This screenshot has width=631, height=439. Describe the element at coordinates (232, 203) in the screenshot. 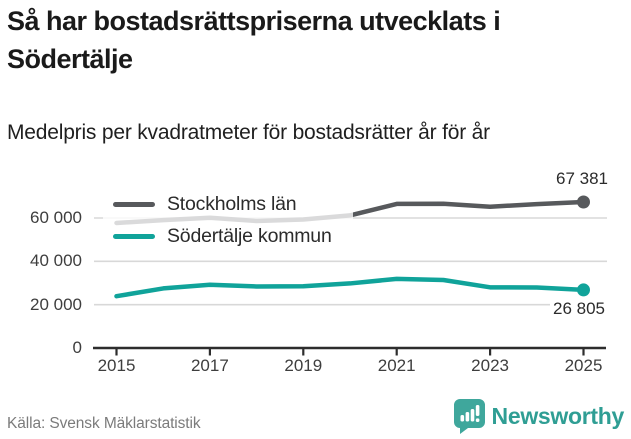

I see `legend-label: Stockholms län` at that location.